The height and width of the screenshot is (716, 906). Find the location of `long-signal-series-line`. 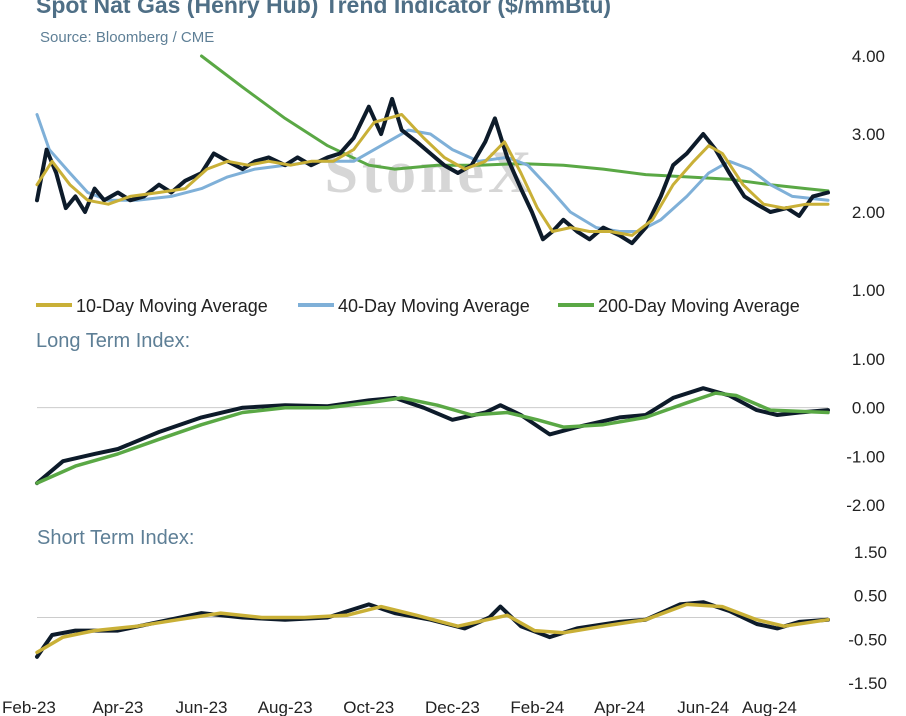

long-signal-series-line is located at coordinates (432, 438).